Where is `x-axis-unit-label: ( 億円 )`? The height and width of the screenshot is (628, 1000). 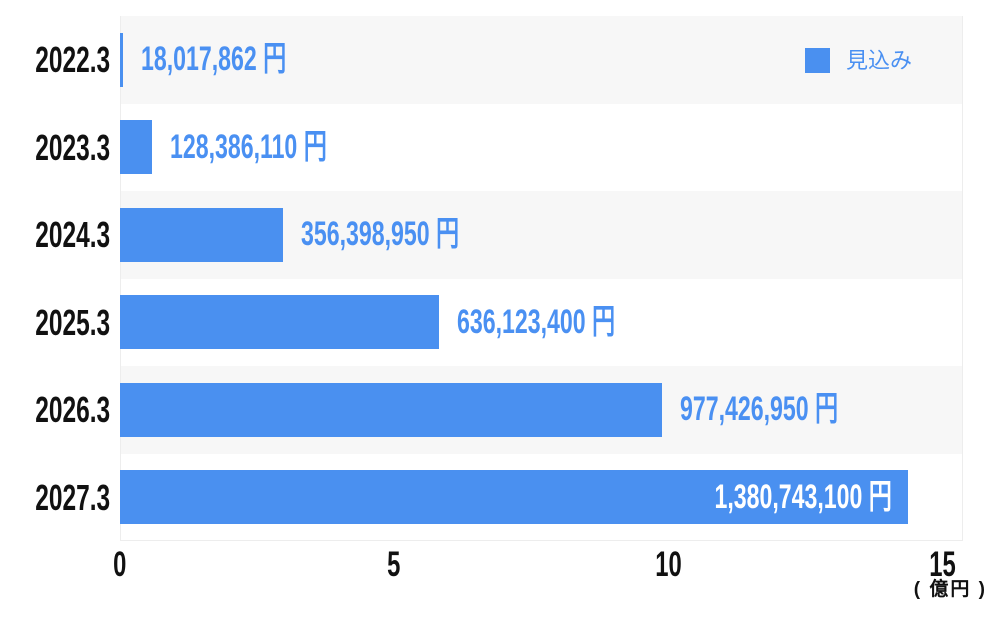 x-axis-unit-label: ( 億円 ) is located at coordinates (950, 589).